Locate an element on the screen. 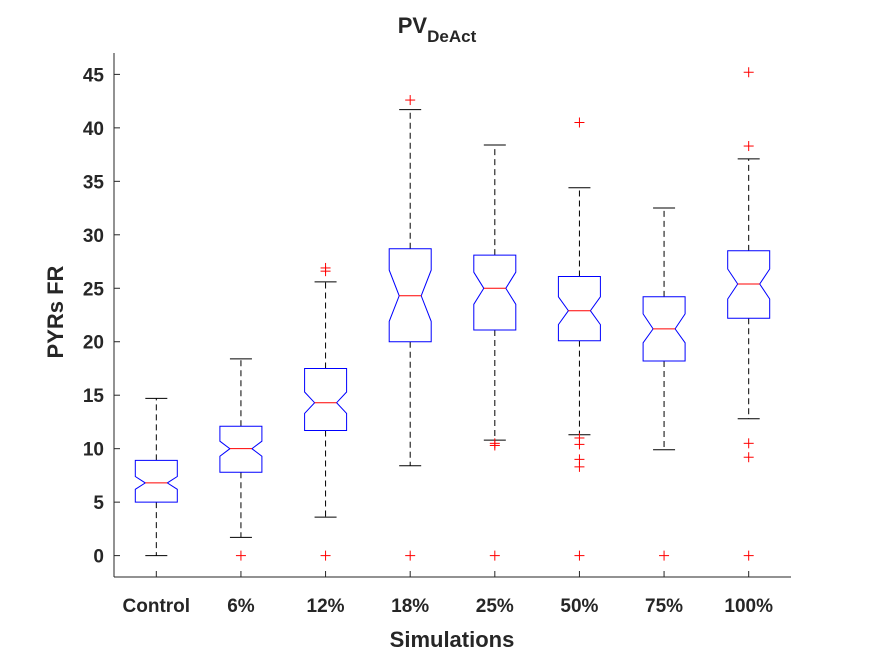  x-tick-label: 12% is located at coordinates (326, 606).